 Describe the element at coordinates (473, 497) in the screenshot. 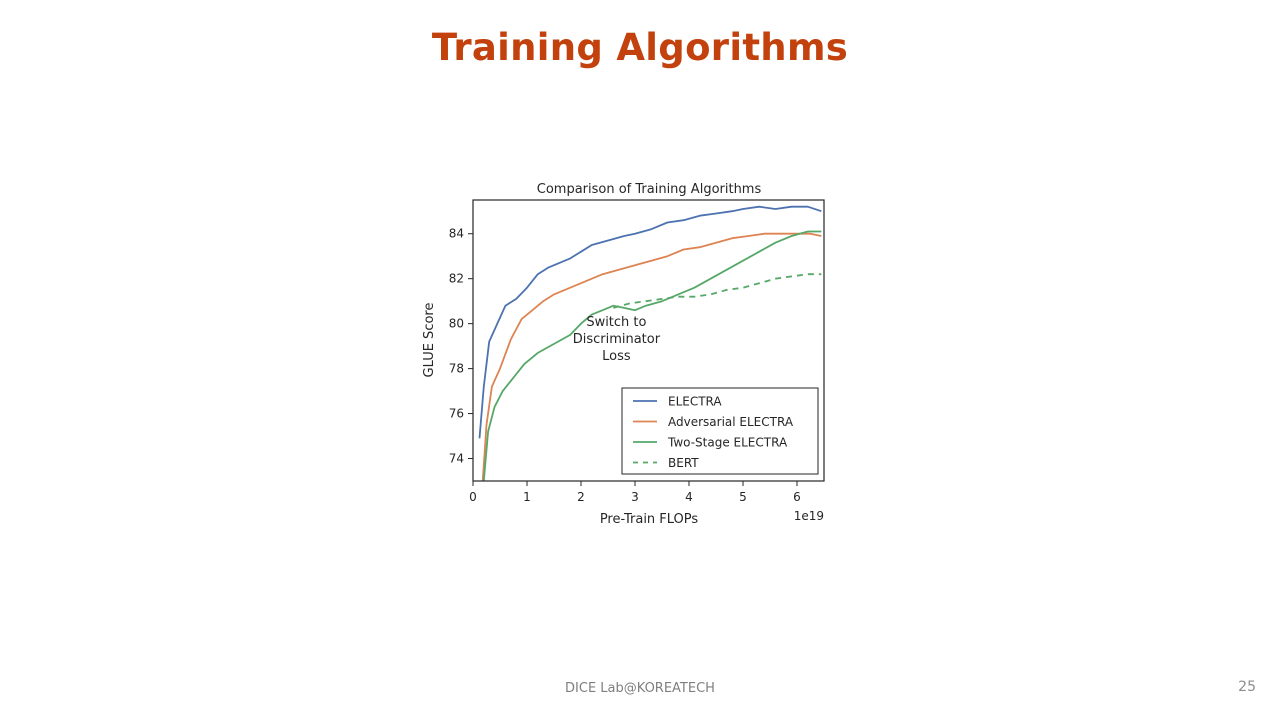

I see `x-tick-label: 0` at that location.